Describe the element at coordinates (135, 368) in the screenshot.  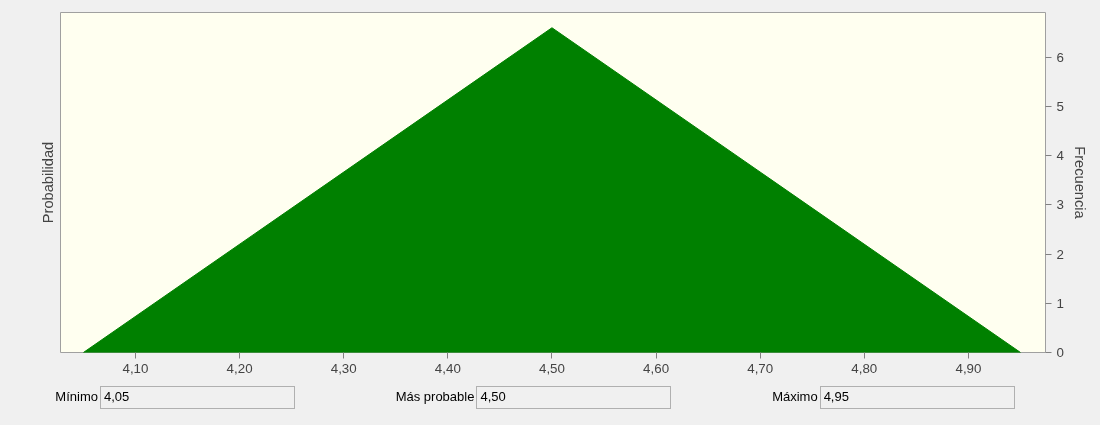
I see `x-tick-label: 4,10` at that location.